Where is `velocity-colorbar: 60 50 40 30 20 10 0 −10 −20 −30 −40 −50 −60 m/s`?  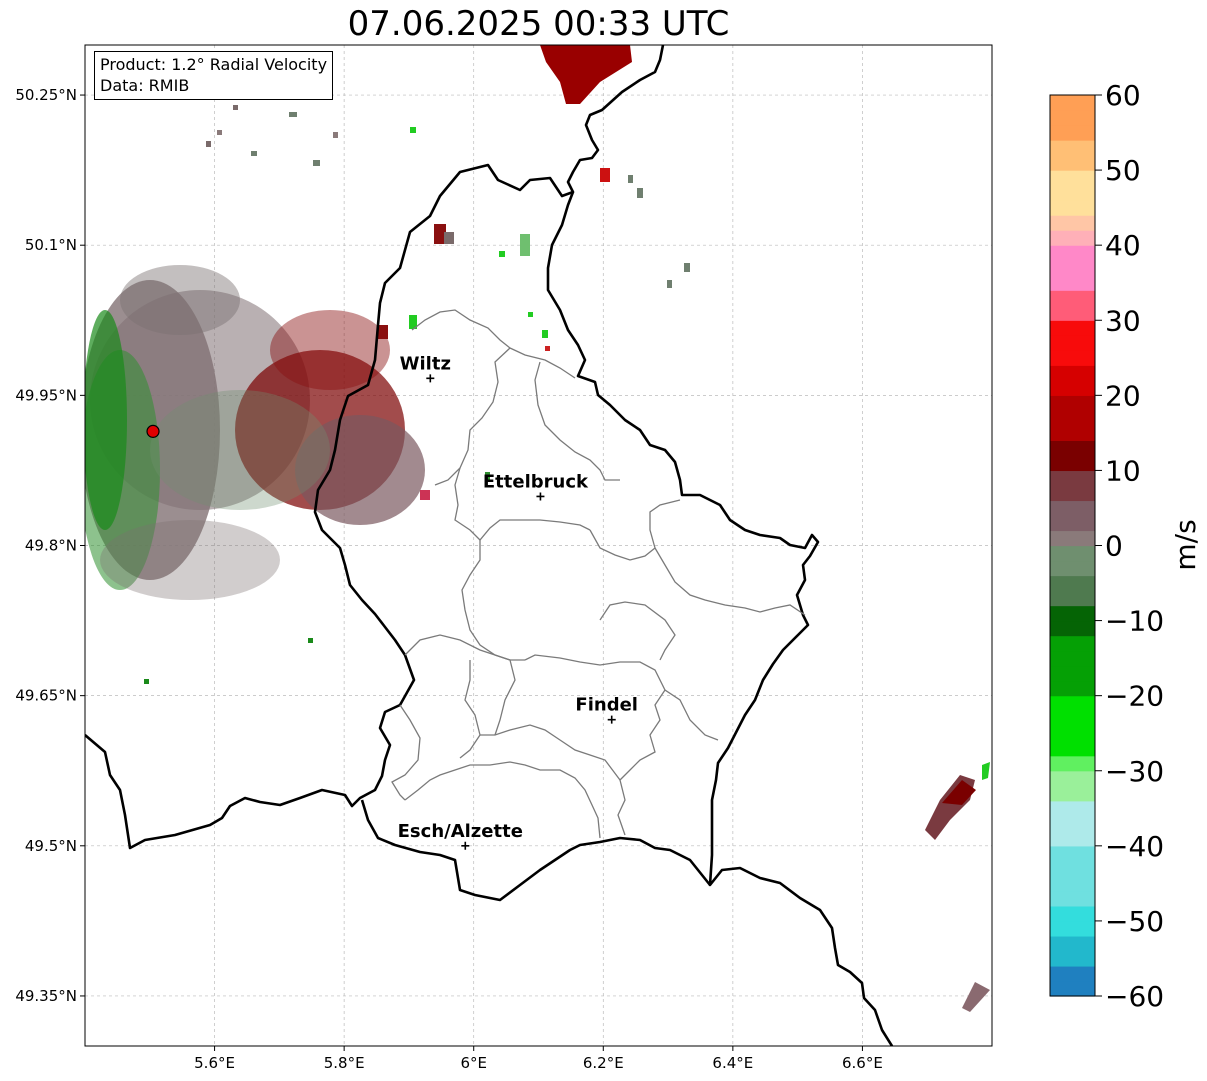 velocity-colorbar: 60 50 40 30 20 10 0 −10 −20 −30 −40 −50 −60 m/s is located at coordinates (1125, 546).